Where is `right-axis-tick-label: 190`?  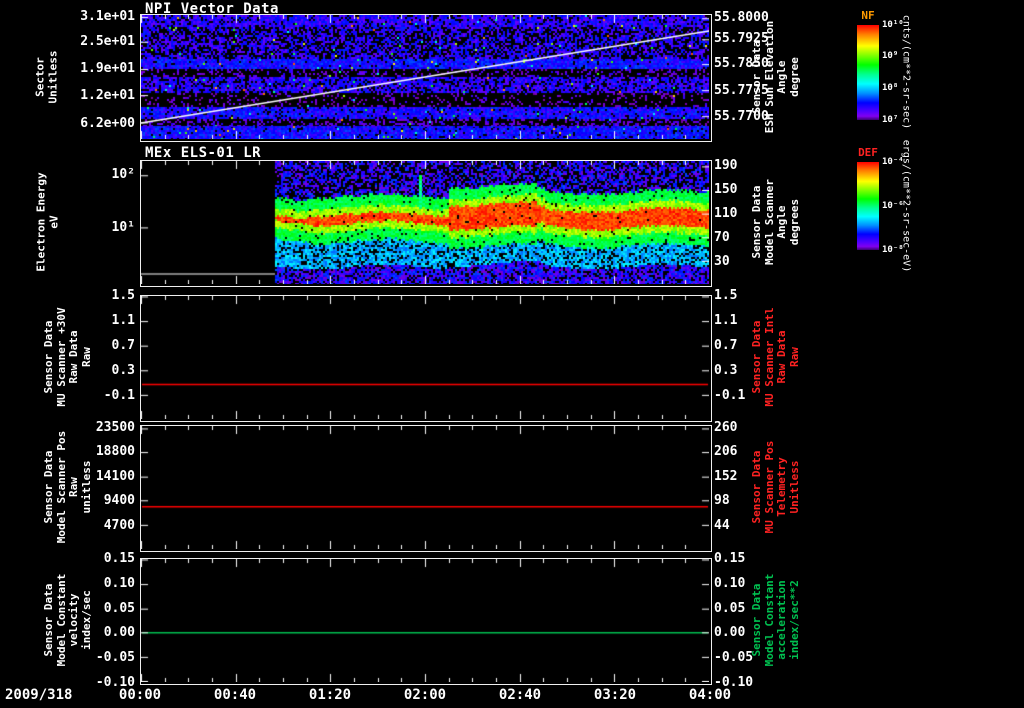
right-axis-tick-label: 190 is located at coordinates (726, 165).